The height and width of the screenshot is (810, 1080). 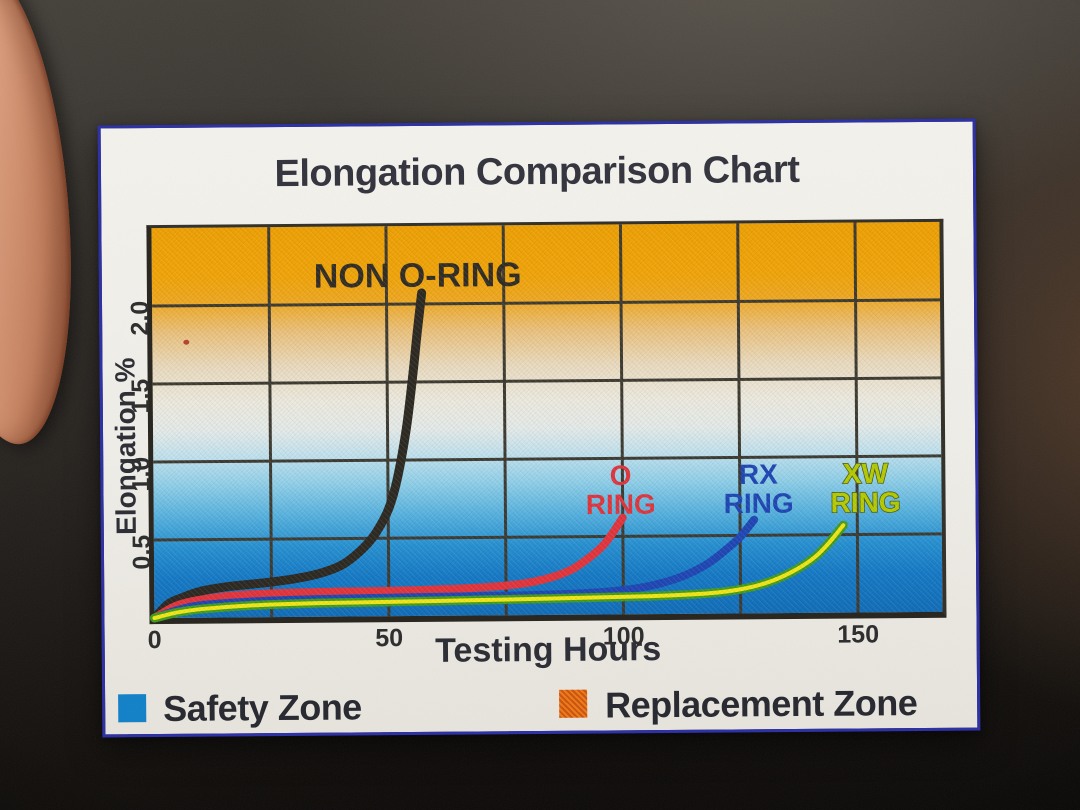 I want to click on chart-title: Elongation Comparison Chart, so click(x=537, y=172).